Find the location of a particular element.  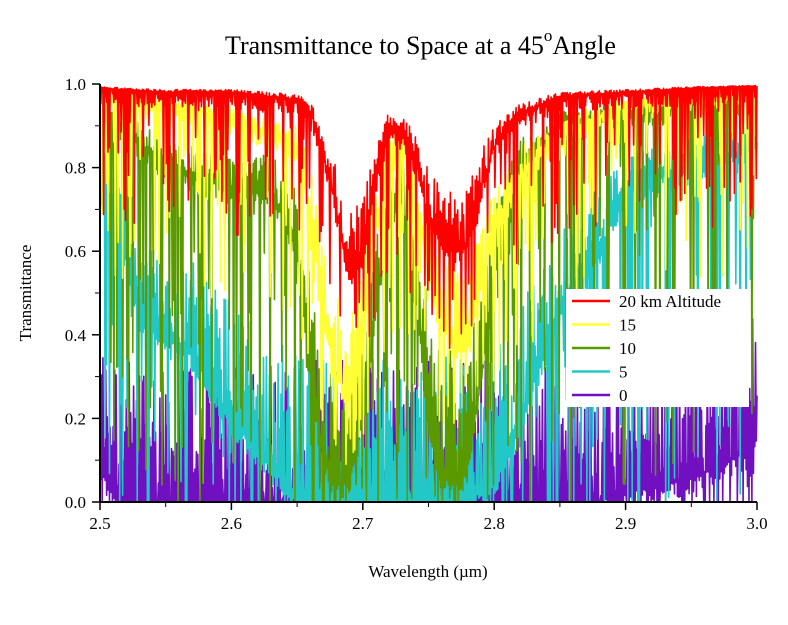

y-tick-label: 0.4 is located at coordinates (76, 335).